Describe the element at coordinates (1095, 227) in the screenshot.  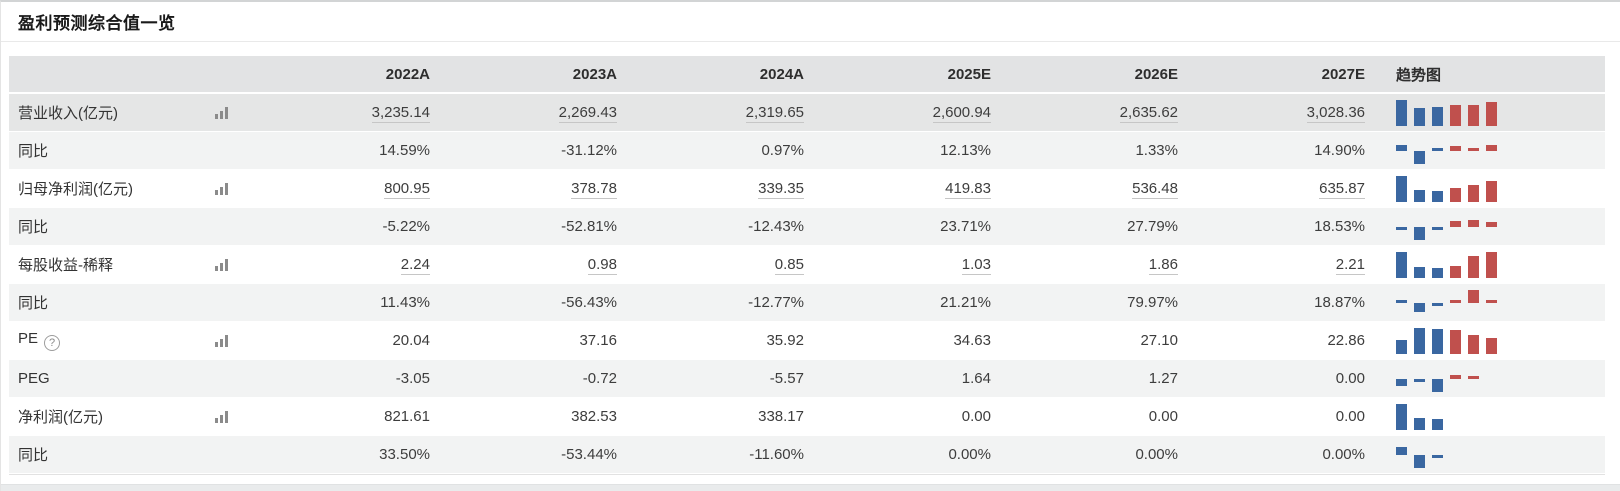
I see `value-cell: 27.79%` at that location.